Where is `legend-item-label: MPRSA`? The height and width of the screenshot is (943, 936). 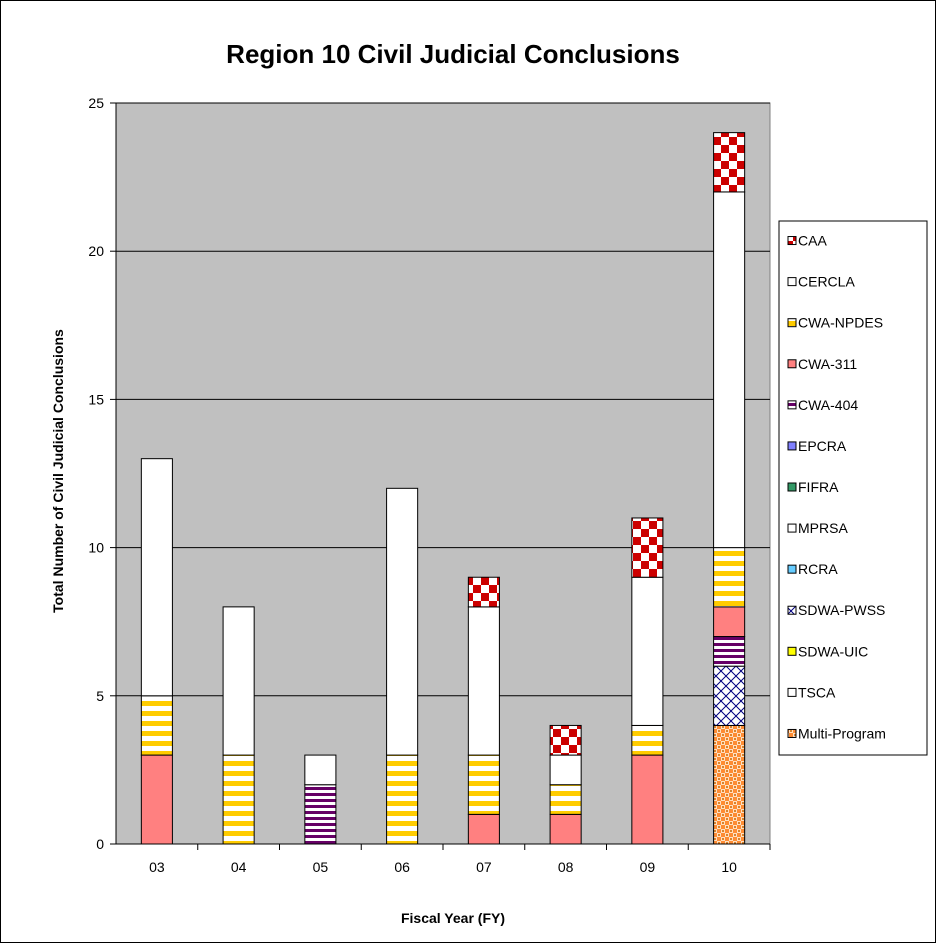
legend-item-label: MPRSA is located at coordinates (823, 528).